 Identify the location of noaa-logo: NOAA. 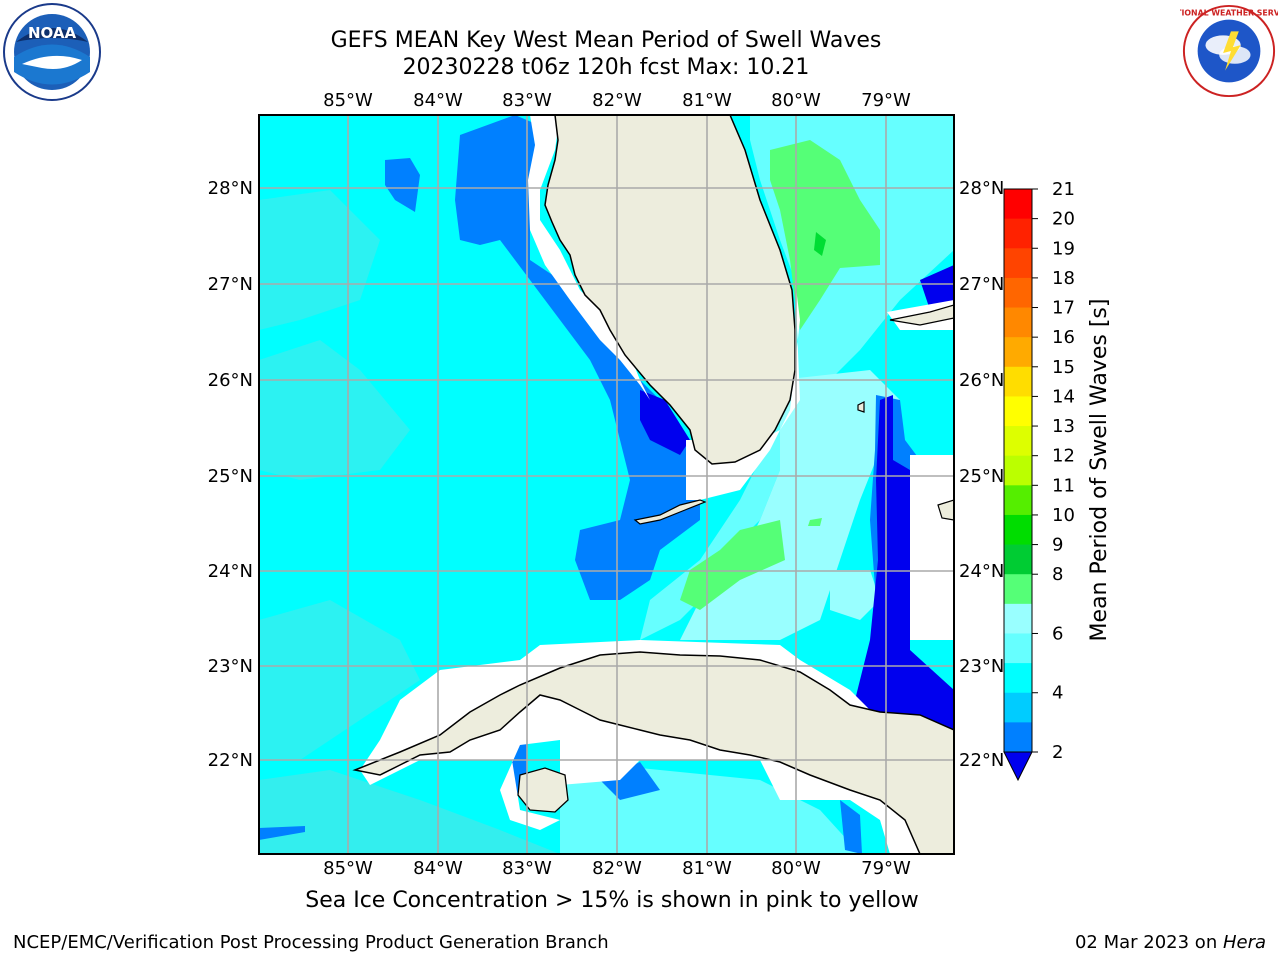
(52, 52).